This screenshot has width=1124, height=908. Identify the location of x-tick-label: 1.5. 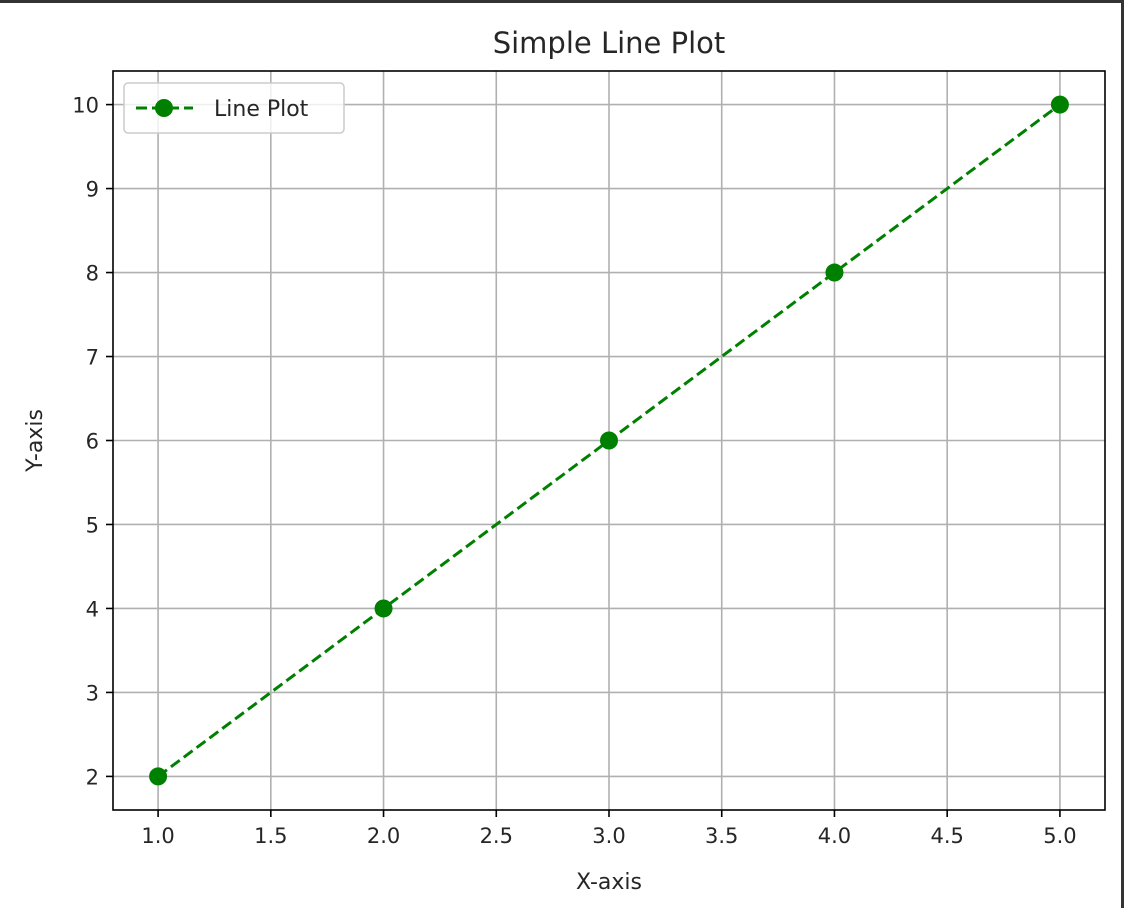
(270, 836).